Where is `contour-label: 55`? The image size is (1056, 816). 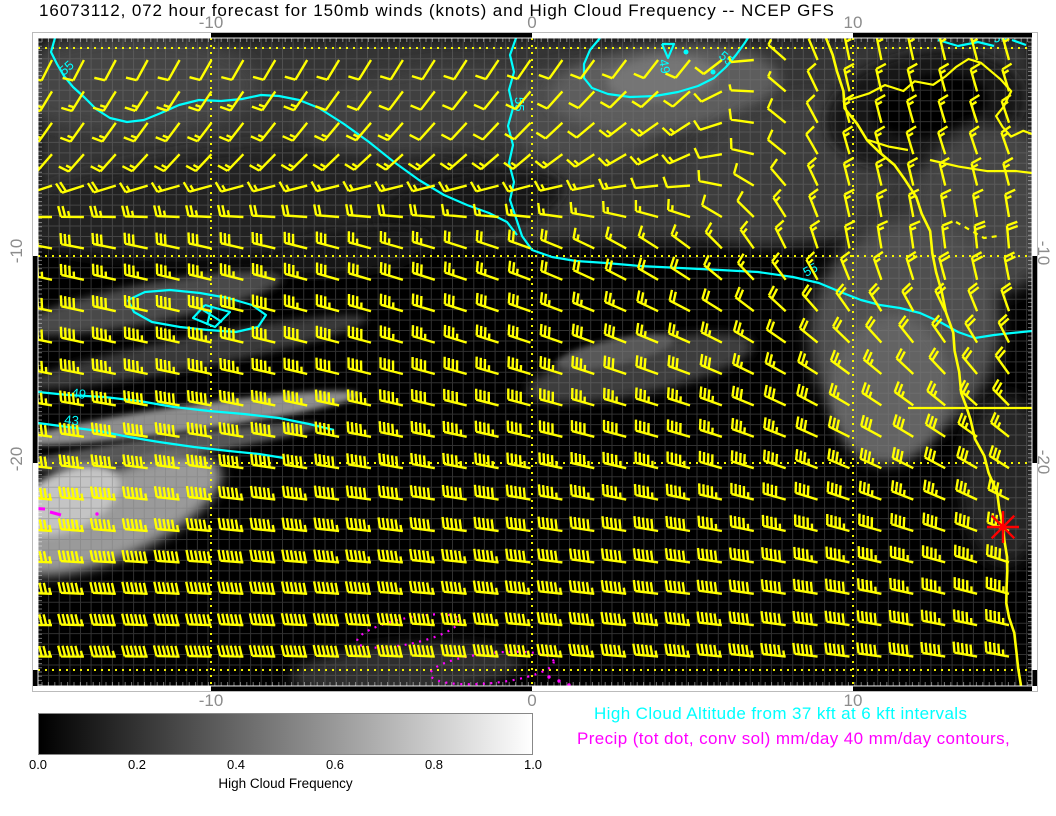 contour-label: 55 is located at coordinates (1000, 37).